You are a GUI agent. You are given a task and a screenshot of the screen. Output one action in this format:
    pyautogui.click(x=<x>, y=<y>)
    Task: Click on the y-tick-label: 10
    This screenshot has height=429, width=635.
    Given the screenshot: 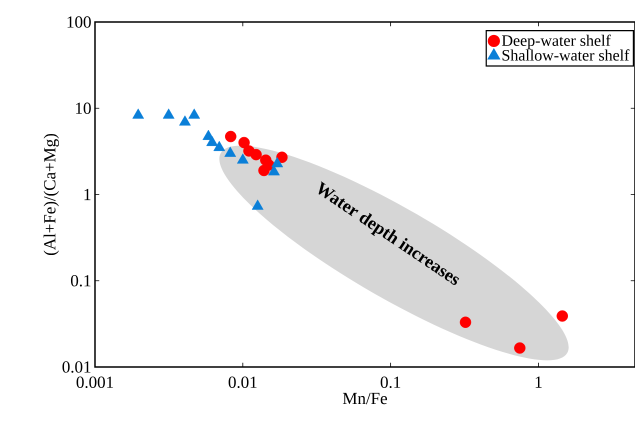 What is the action you would take?
    pyautogui.click(x=83, y=108)
    